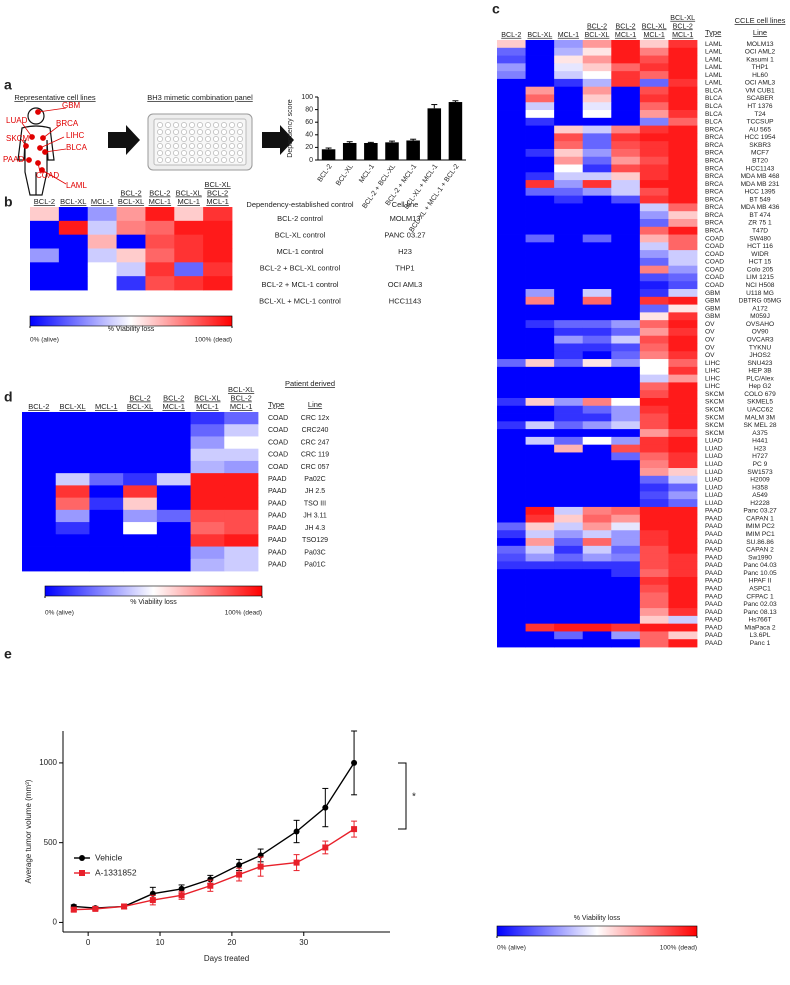 This screenshot has width=790, height=985. I want to click on colorbar, so click(153, 591).